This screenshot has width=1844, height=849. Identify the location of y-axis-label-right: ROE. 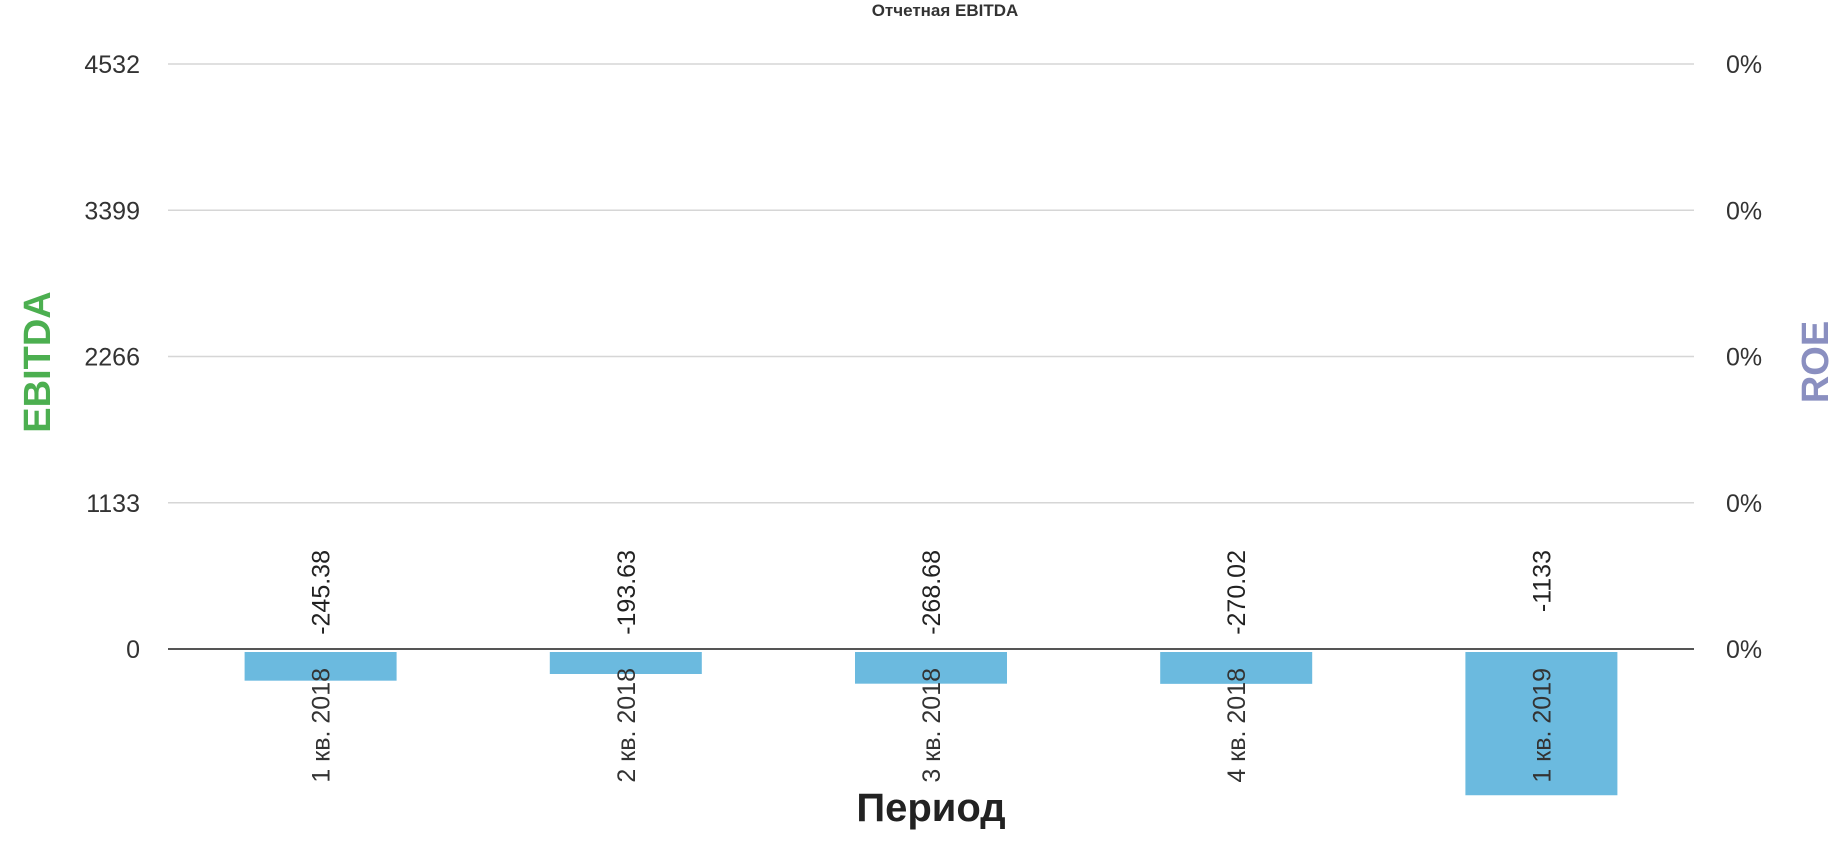
(1816, 362).